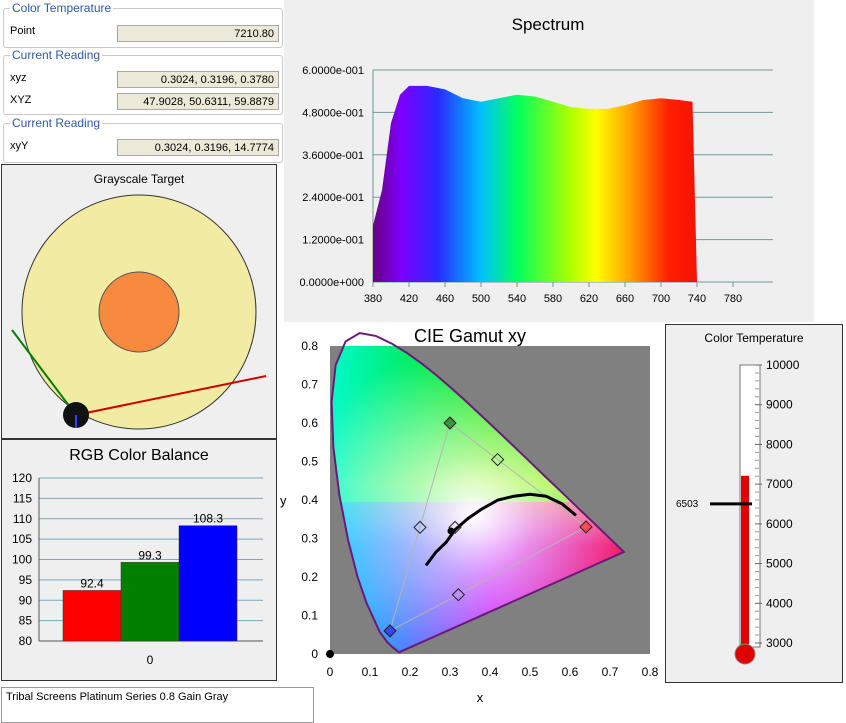 Image resolution: width=846 pixels, height=723 pixels. Describe the element at coordinates (535, 184) in the screenshot. I see `spectrum-area` at that location.